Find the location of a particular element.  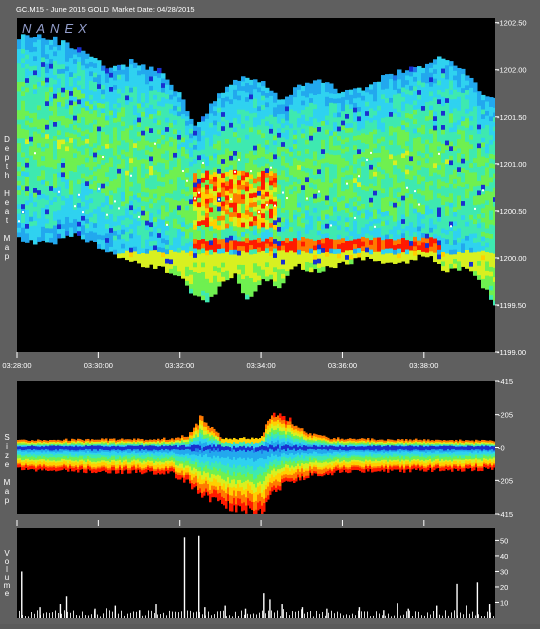

axis-label-char: e is located at coordinates (7, 202).